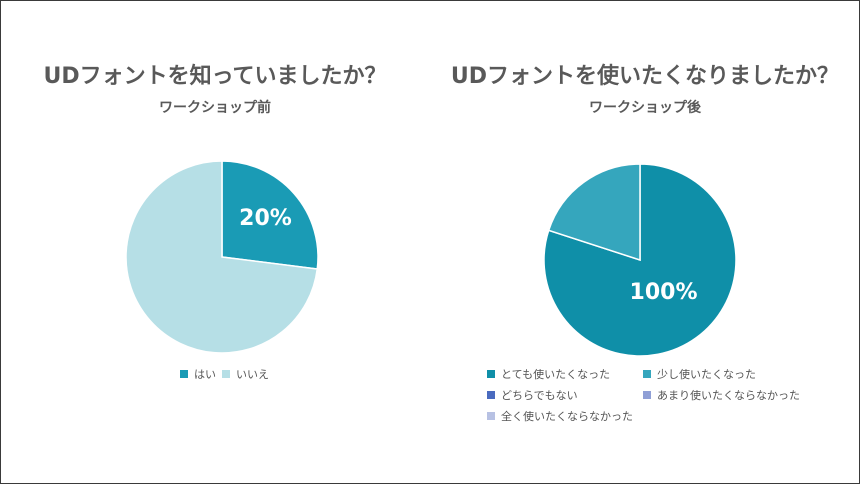  Describe the element at coordinates (252, 374) in the screenshot. I see `legend-label: いいえ` at that location.